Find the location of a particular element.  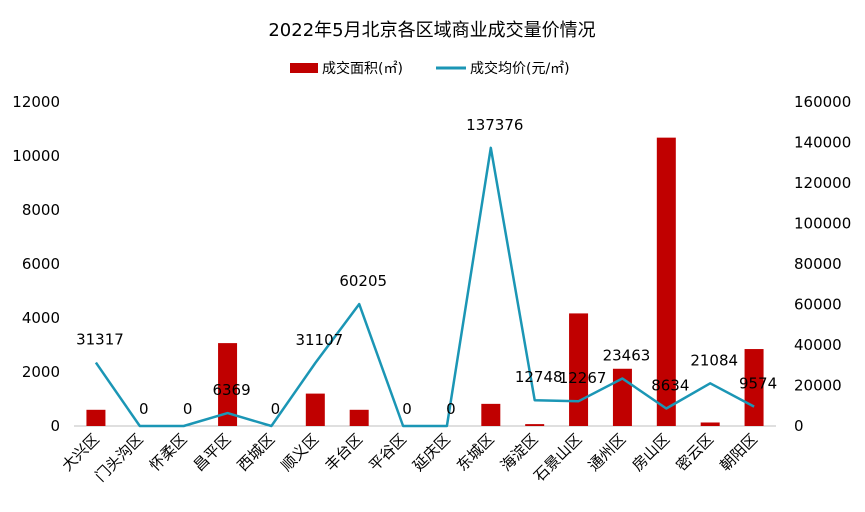

category-label: 朝阳区 is located at coordinates (738, 452).